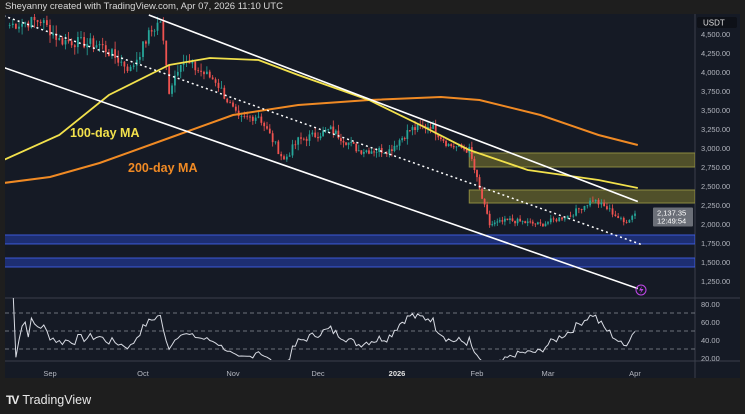 The image size is (745, 414). Describe the element at coordinates (671, 213) in the screenshot. I see `last-price: 2,137.35` at that location.